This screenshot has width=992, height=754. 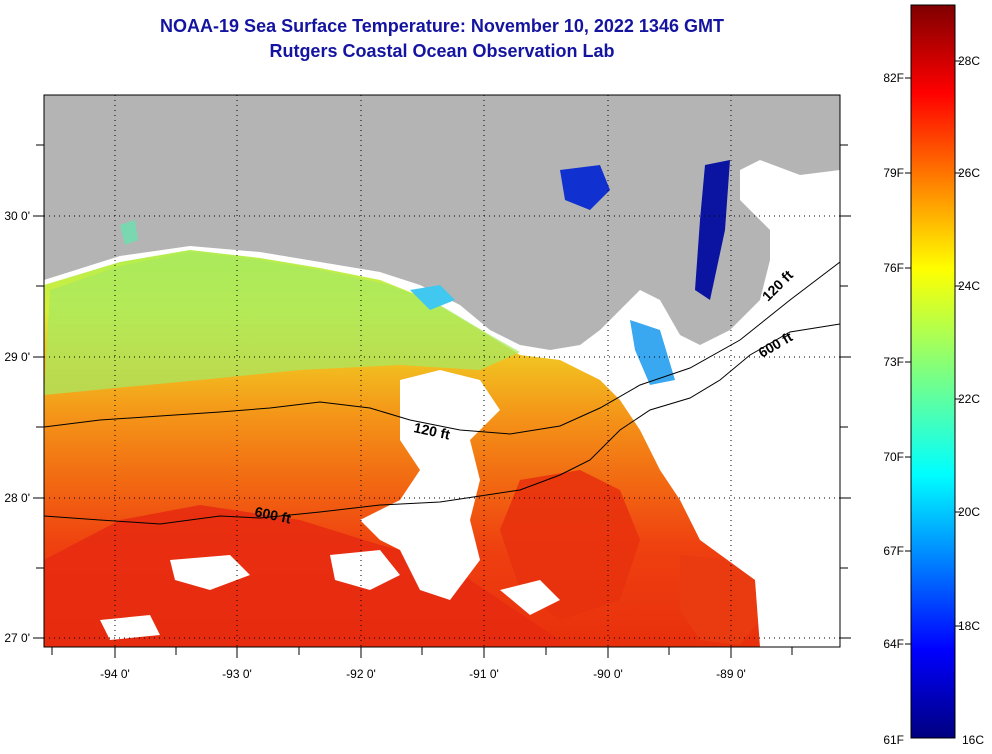 What do you see at coordinates (893, 644) in the screenshot?
I see `colorbar-label-f-64: 64F` at bounding box center [893, 644].